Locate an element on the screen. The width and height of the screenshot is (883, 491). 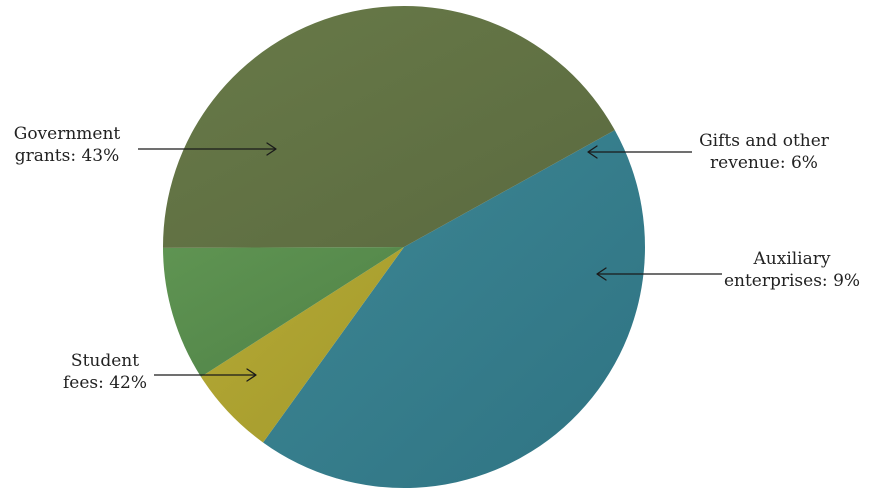
slice-label-line: grants: 43% is located at coordinates (67, 156).